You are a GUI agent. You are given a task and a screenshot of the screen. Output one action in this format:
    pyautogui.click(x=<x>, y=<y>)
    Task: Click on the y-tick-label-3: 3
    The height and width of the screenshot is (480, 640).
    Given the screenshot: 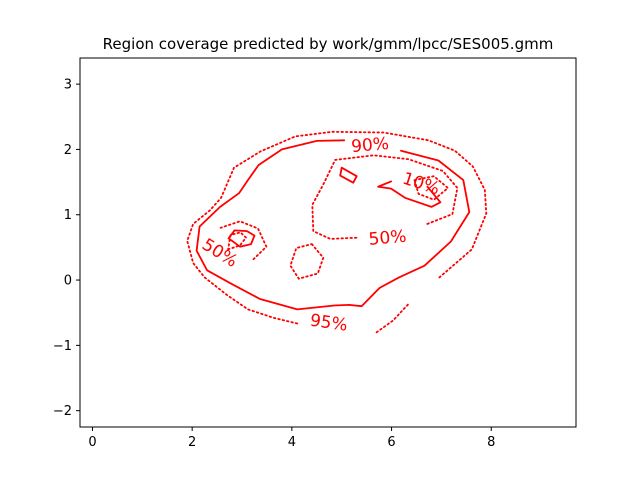 What is the action you would take?
    pyautogui.click(x=68, y=85)
    